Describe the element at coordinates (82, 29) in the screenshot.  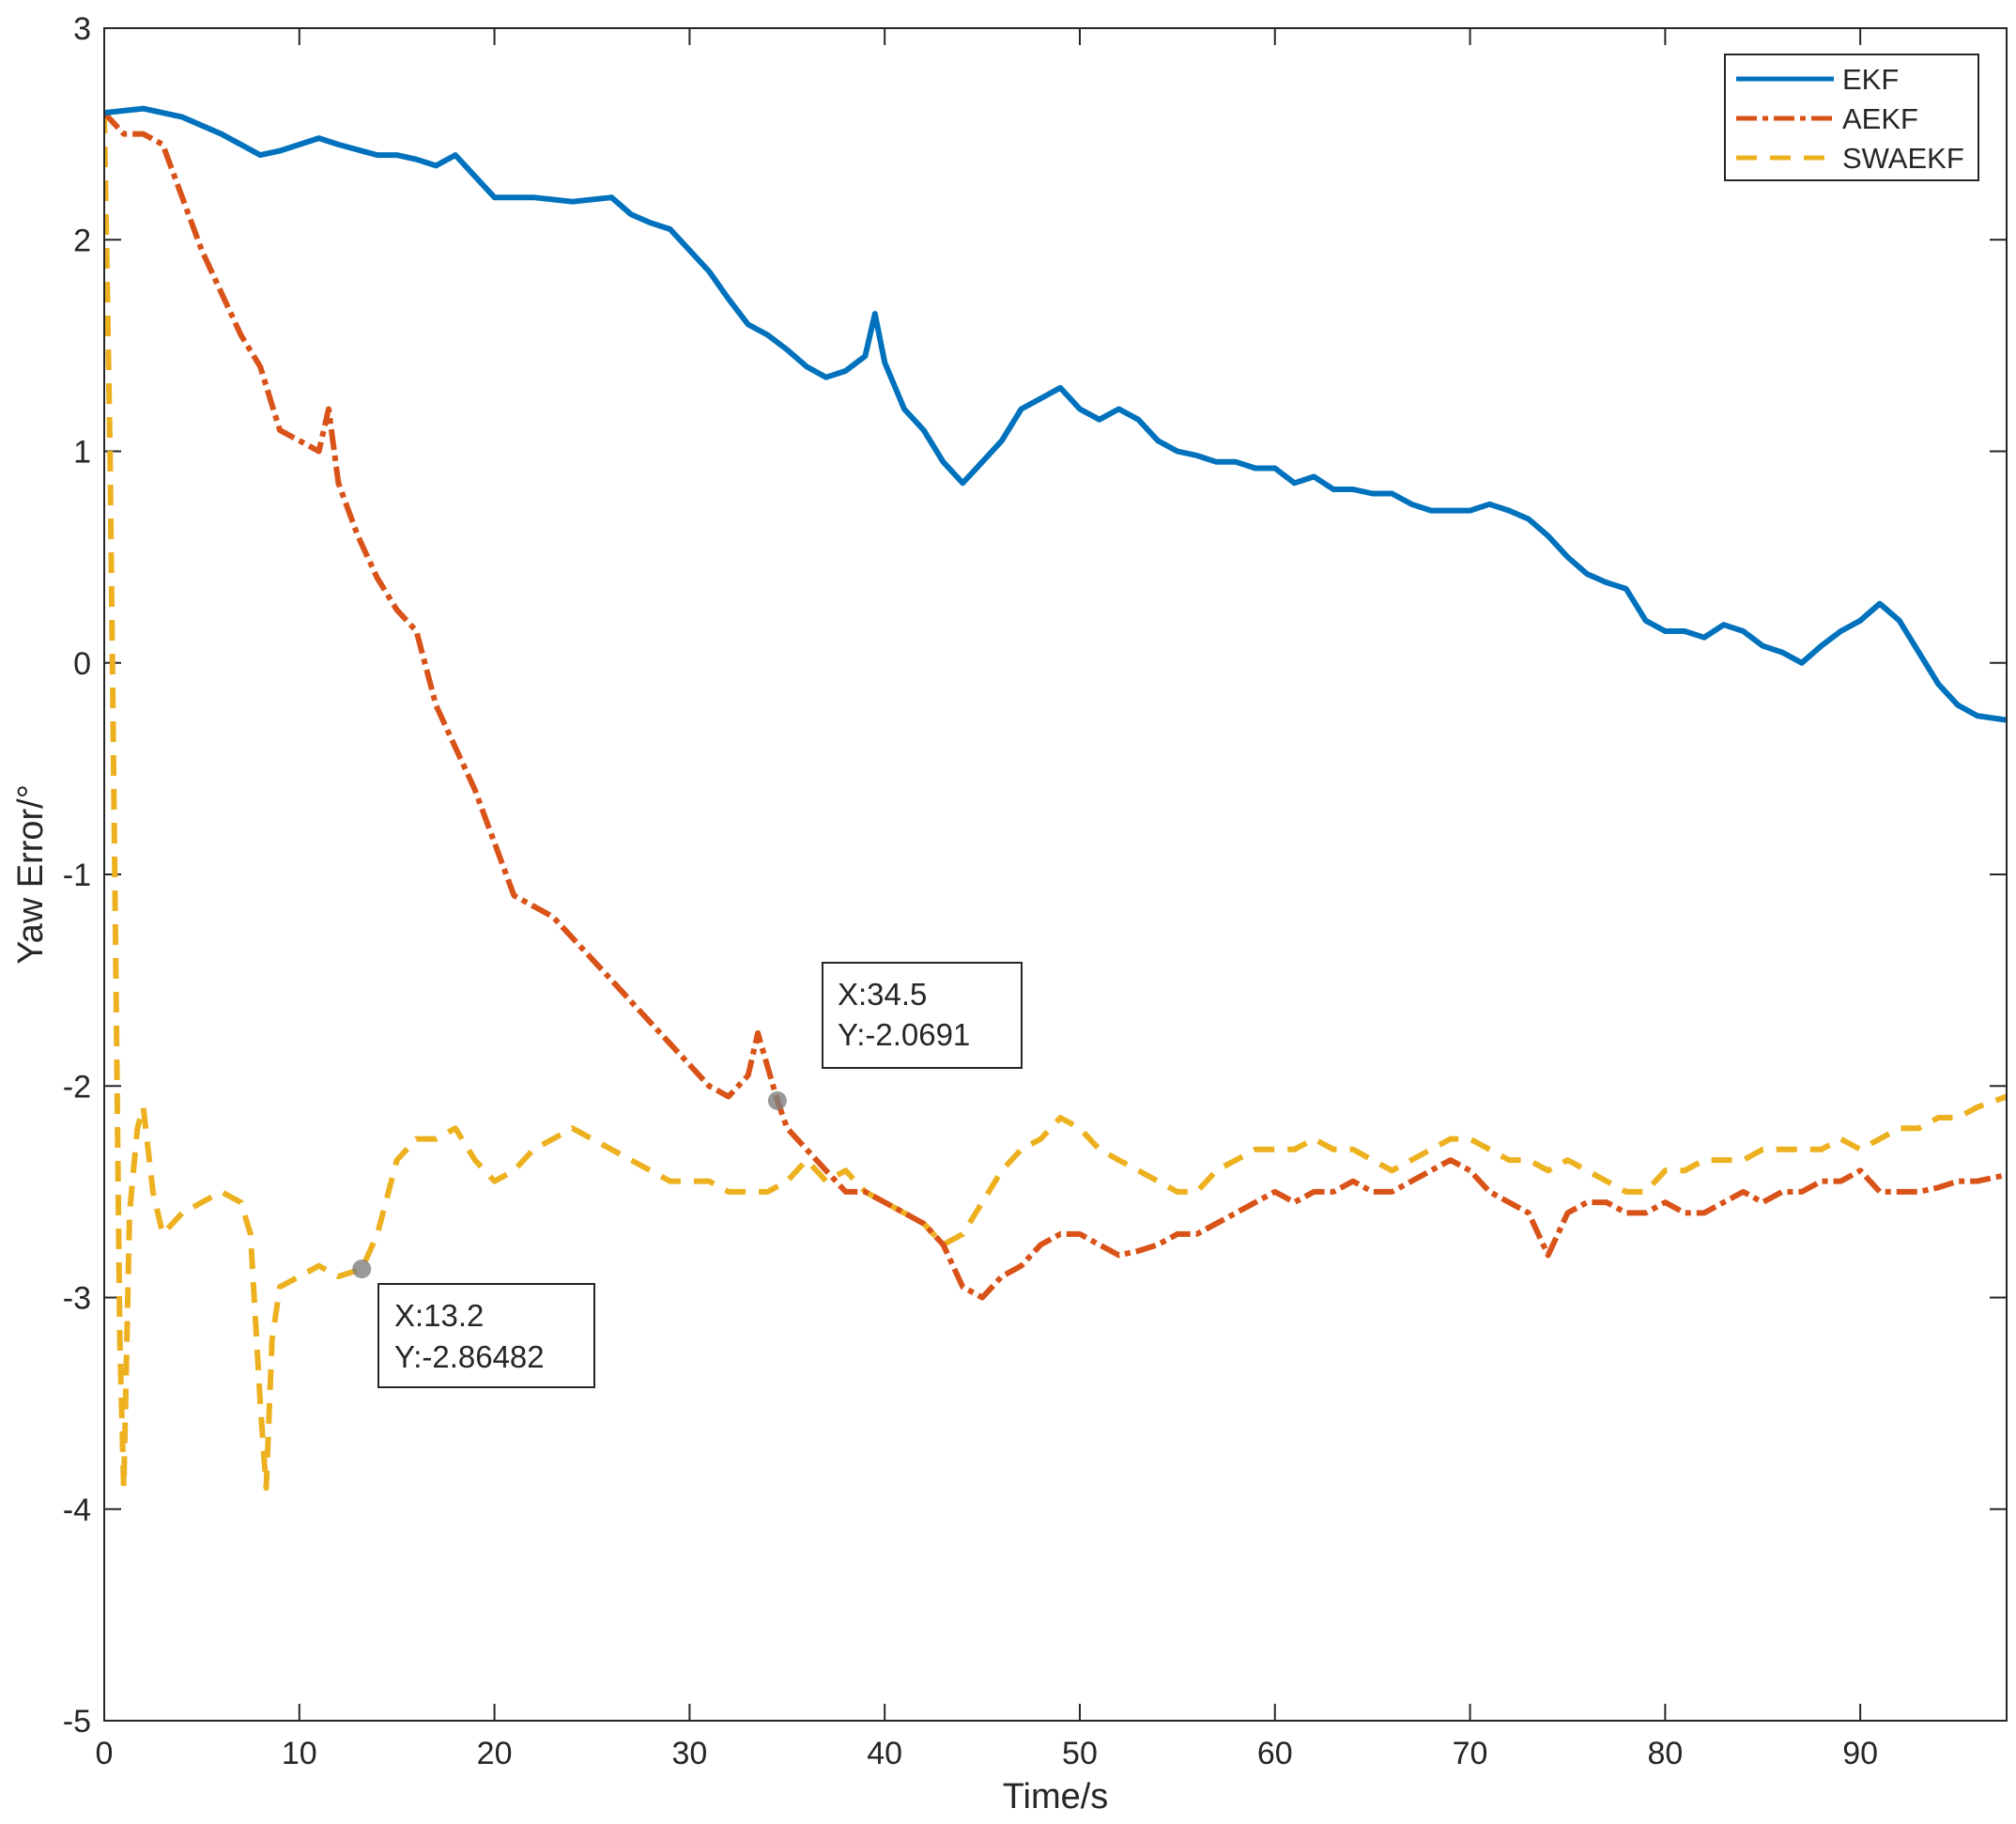
I see `y-tick-label-0: 3` at that location.